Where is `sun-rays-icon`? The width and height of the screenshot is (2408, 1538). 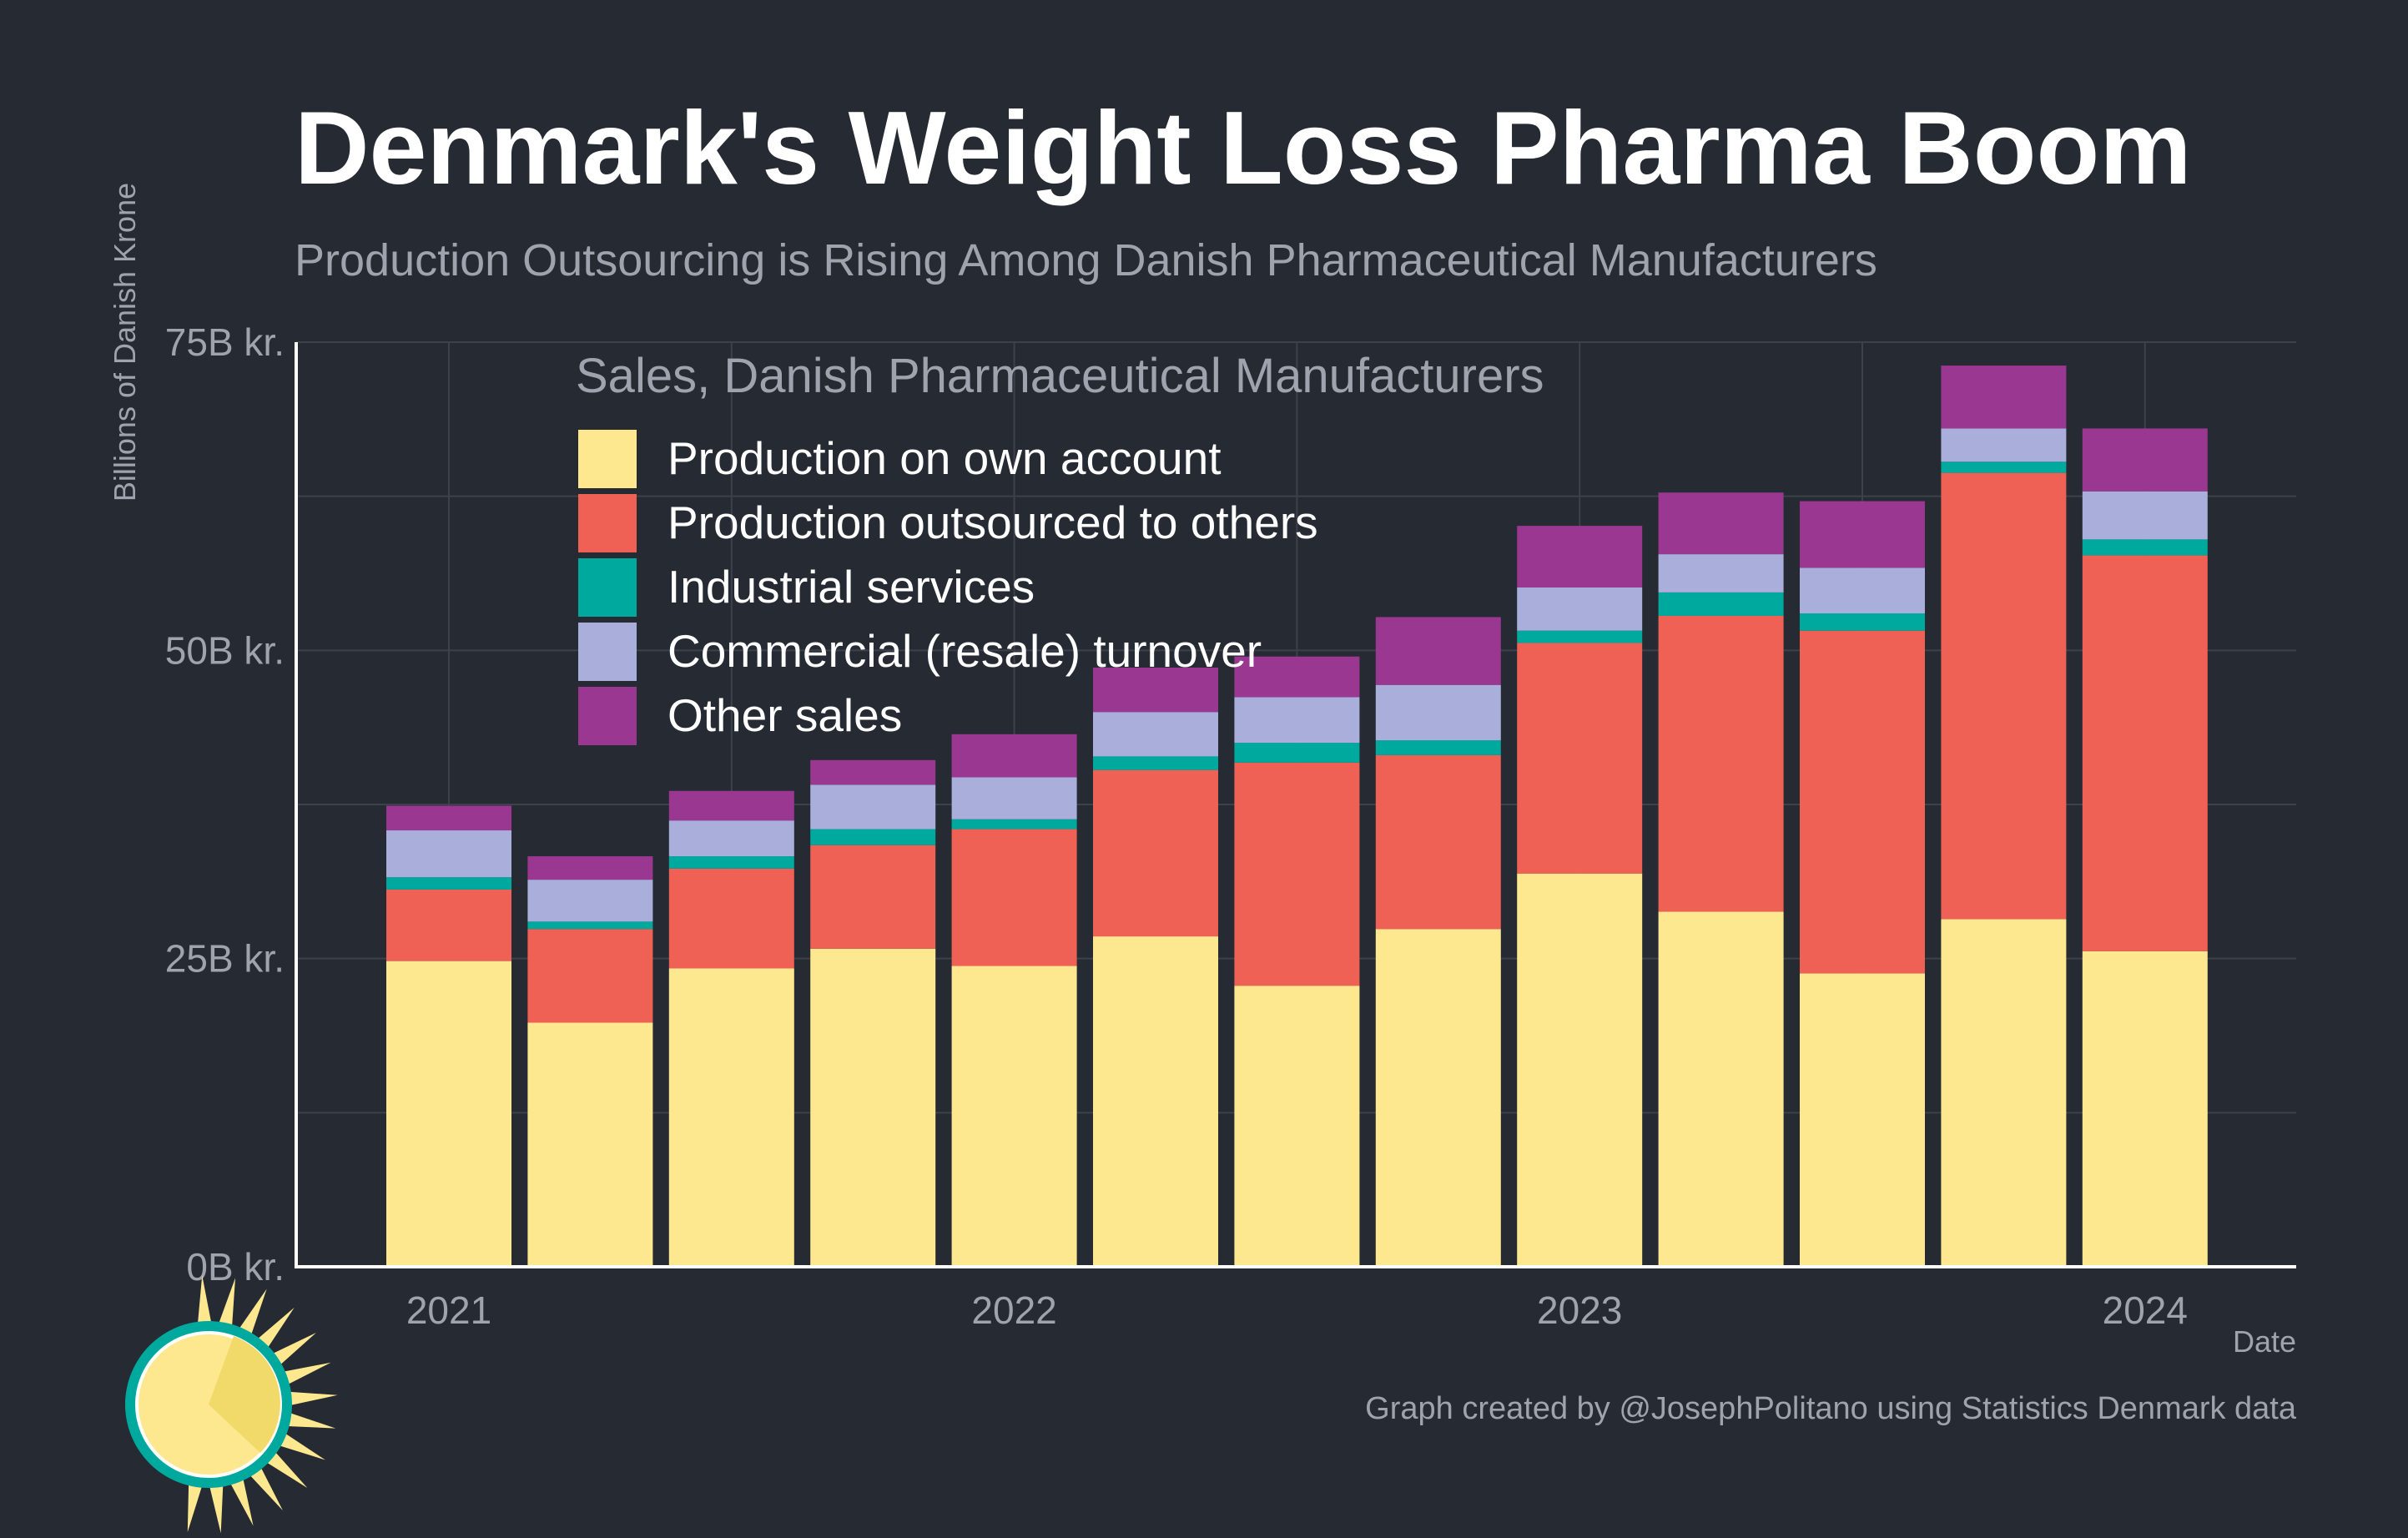
sun-rays-icon is located at coordinates (262, 1404).